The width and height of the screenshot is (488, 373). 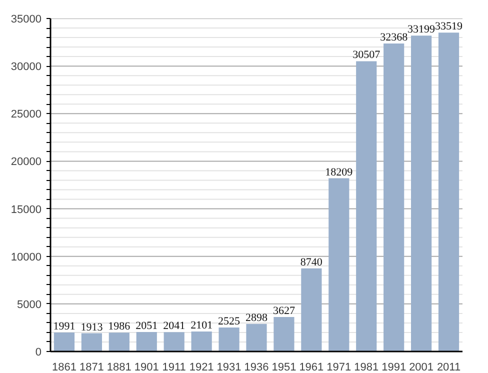 What do you see at coordinates (339, 172) in the screenshot?
I see `data-label: 18209` at bounding box center [339, 172].